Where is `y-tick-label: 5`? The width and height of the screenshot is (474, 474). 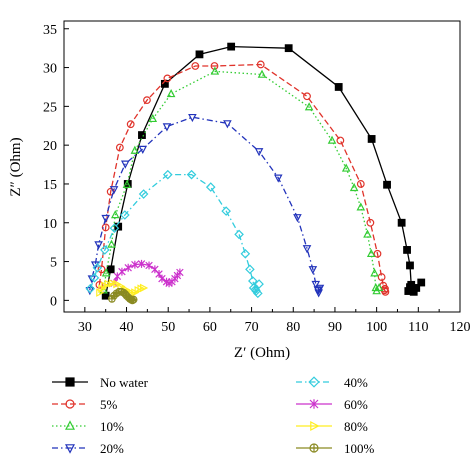 y-tick-label: 5 is located at coordinates (53, 263).